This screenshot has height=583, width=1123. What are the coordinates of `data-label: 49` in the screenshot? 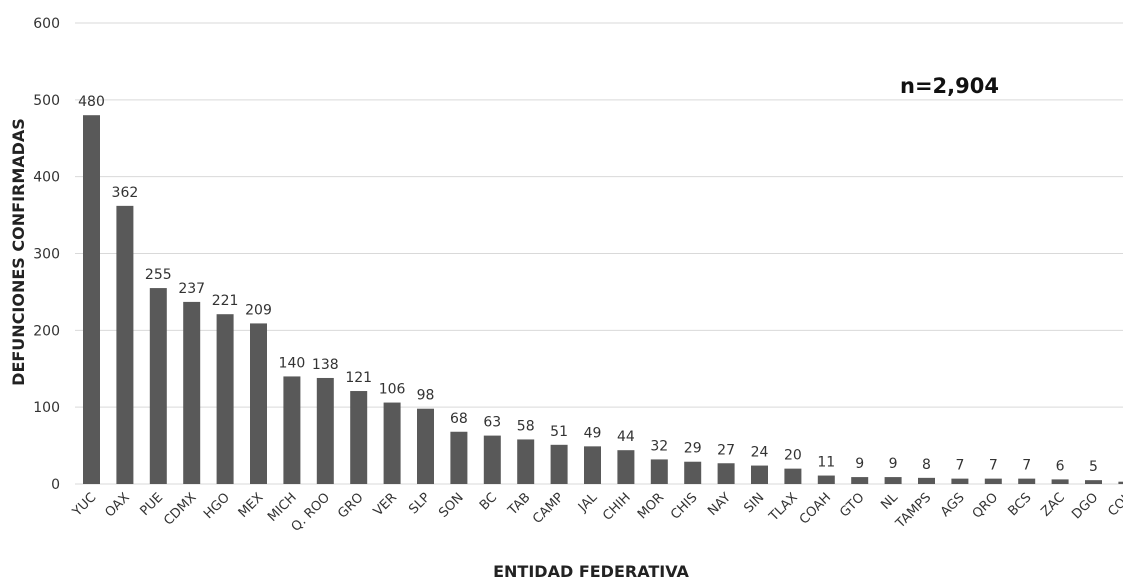 It's located at (593, 433).